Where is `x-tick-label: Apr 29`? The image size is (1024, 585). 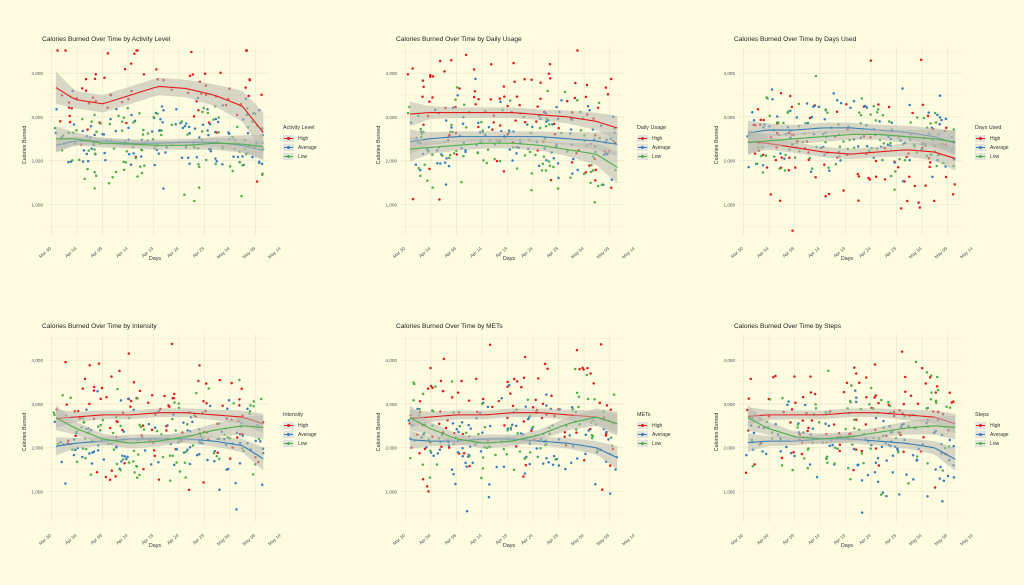 x-tick-label: Apr 29 is located at coordinates (891, 539).